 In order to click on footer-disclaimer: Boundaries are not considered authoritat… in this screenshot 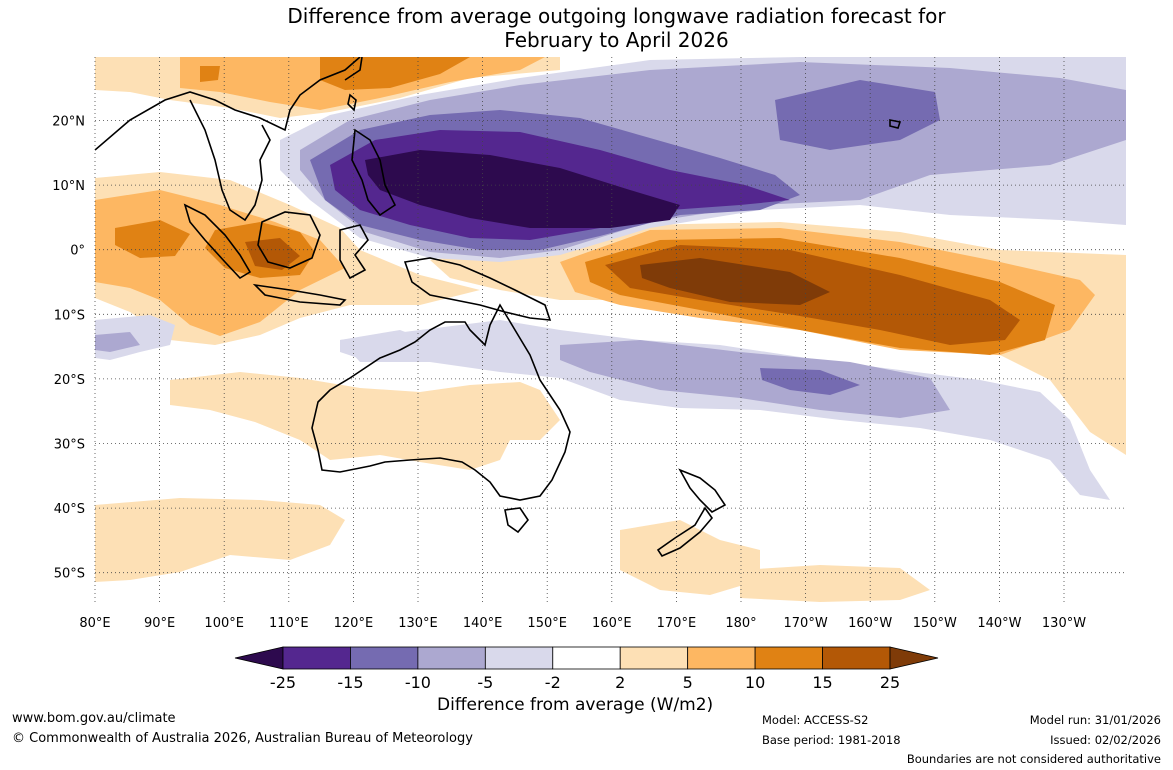, I will do `click(1033, 759)`.